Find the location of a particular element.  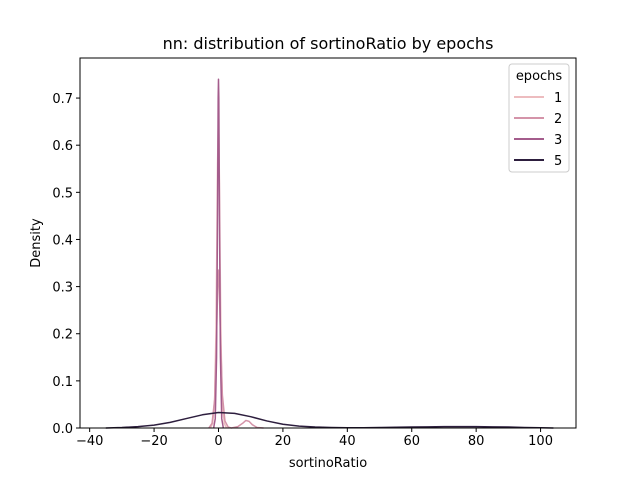

legend-title: epochs is located at coordinates (539, 76).